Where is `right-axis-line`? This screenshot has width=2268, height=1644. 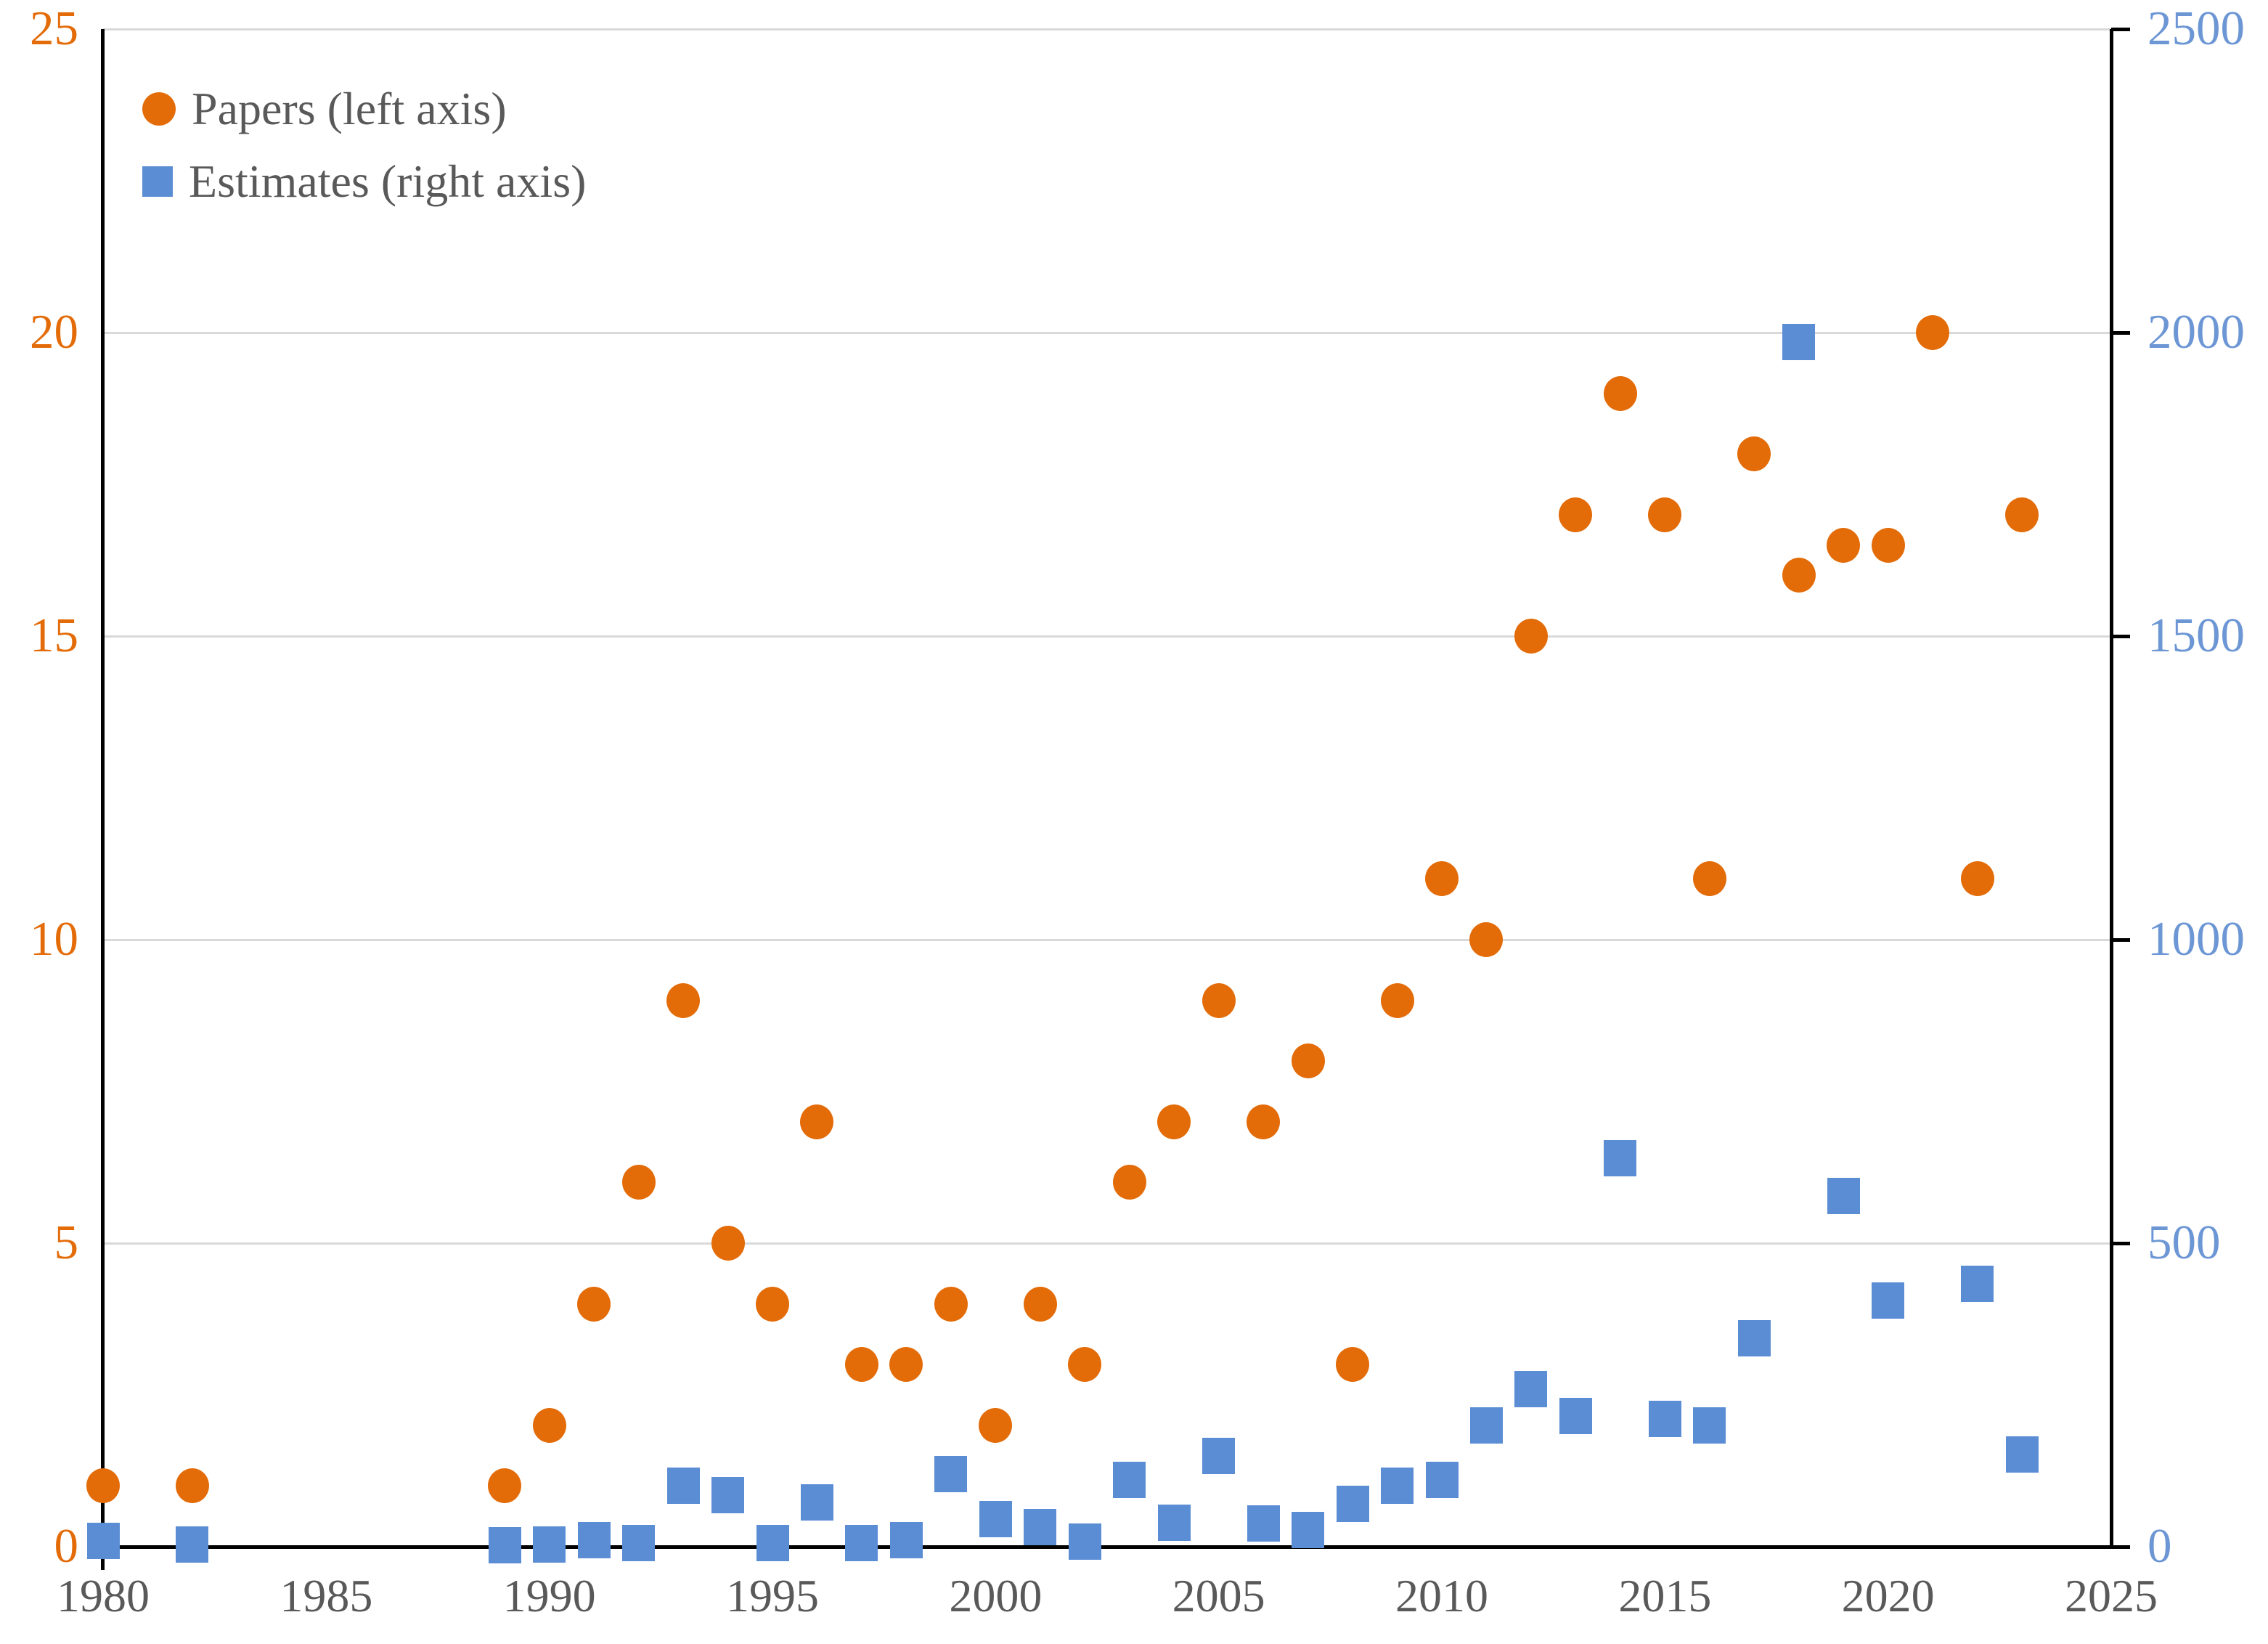 right-axis-line is located at coordinates (2112, 788).